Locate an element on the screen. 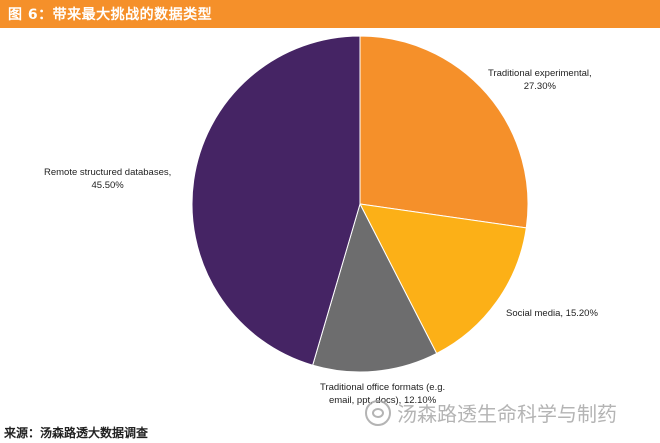 Image resolution: width=660 pixels, height=443 pixels. slice-label-social-media: Social media, 15.20% is located at coordinates (552, 313).